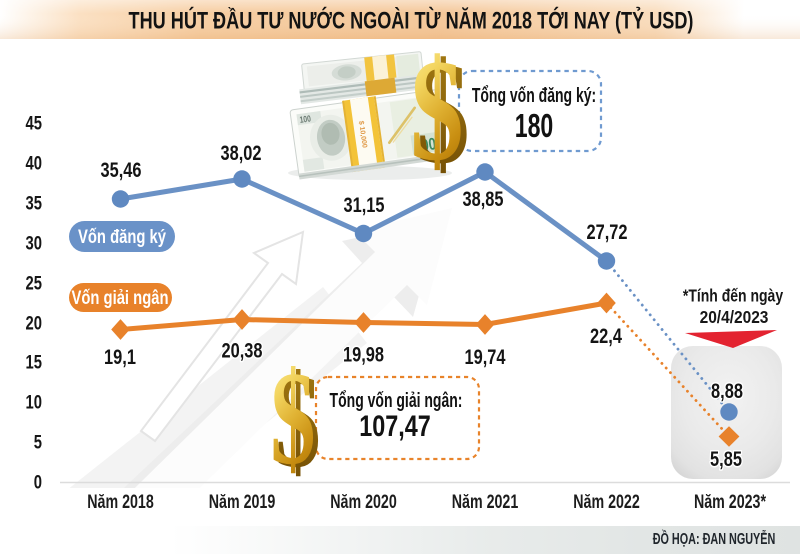 Image resolution: width=800 pixels, height=554 pixels. Describe the element at coordinates (485, 356) in the screenshot. I see `svg-text: 19,74` at that location.